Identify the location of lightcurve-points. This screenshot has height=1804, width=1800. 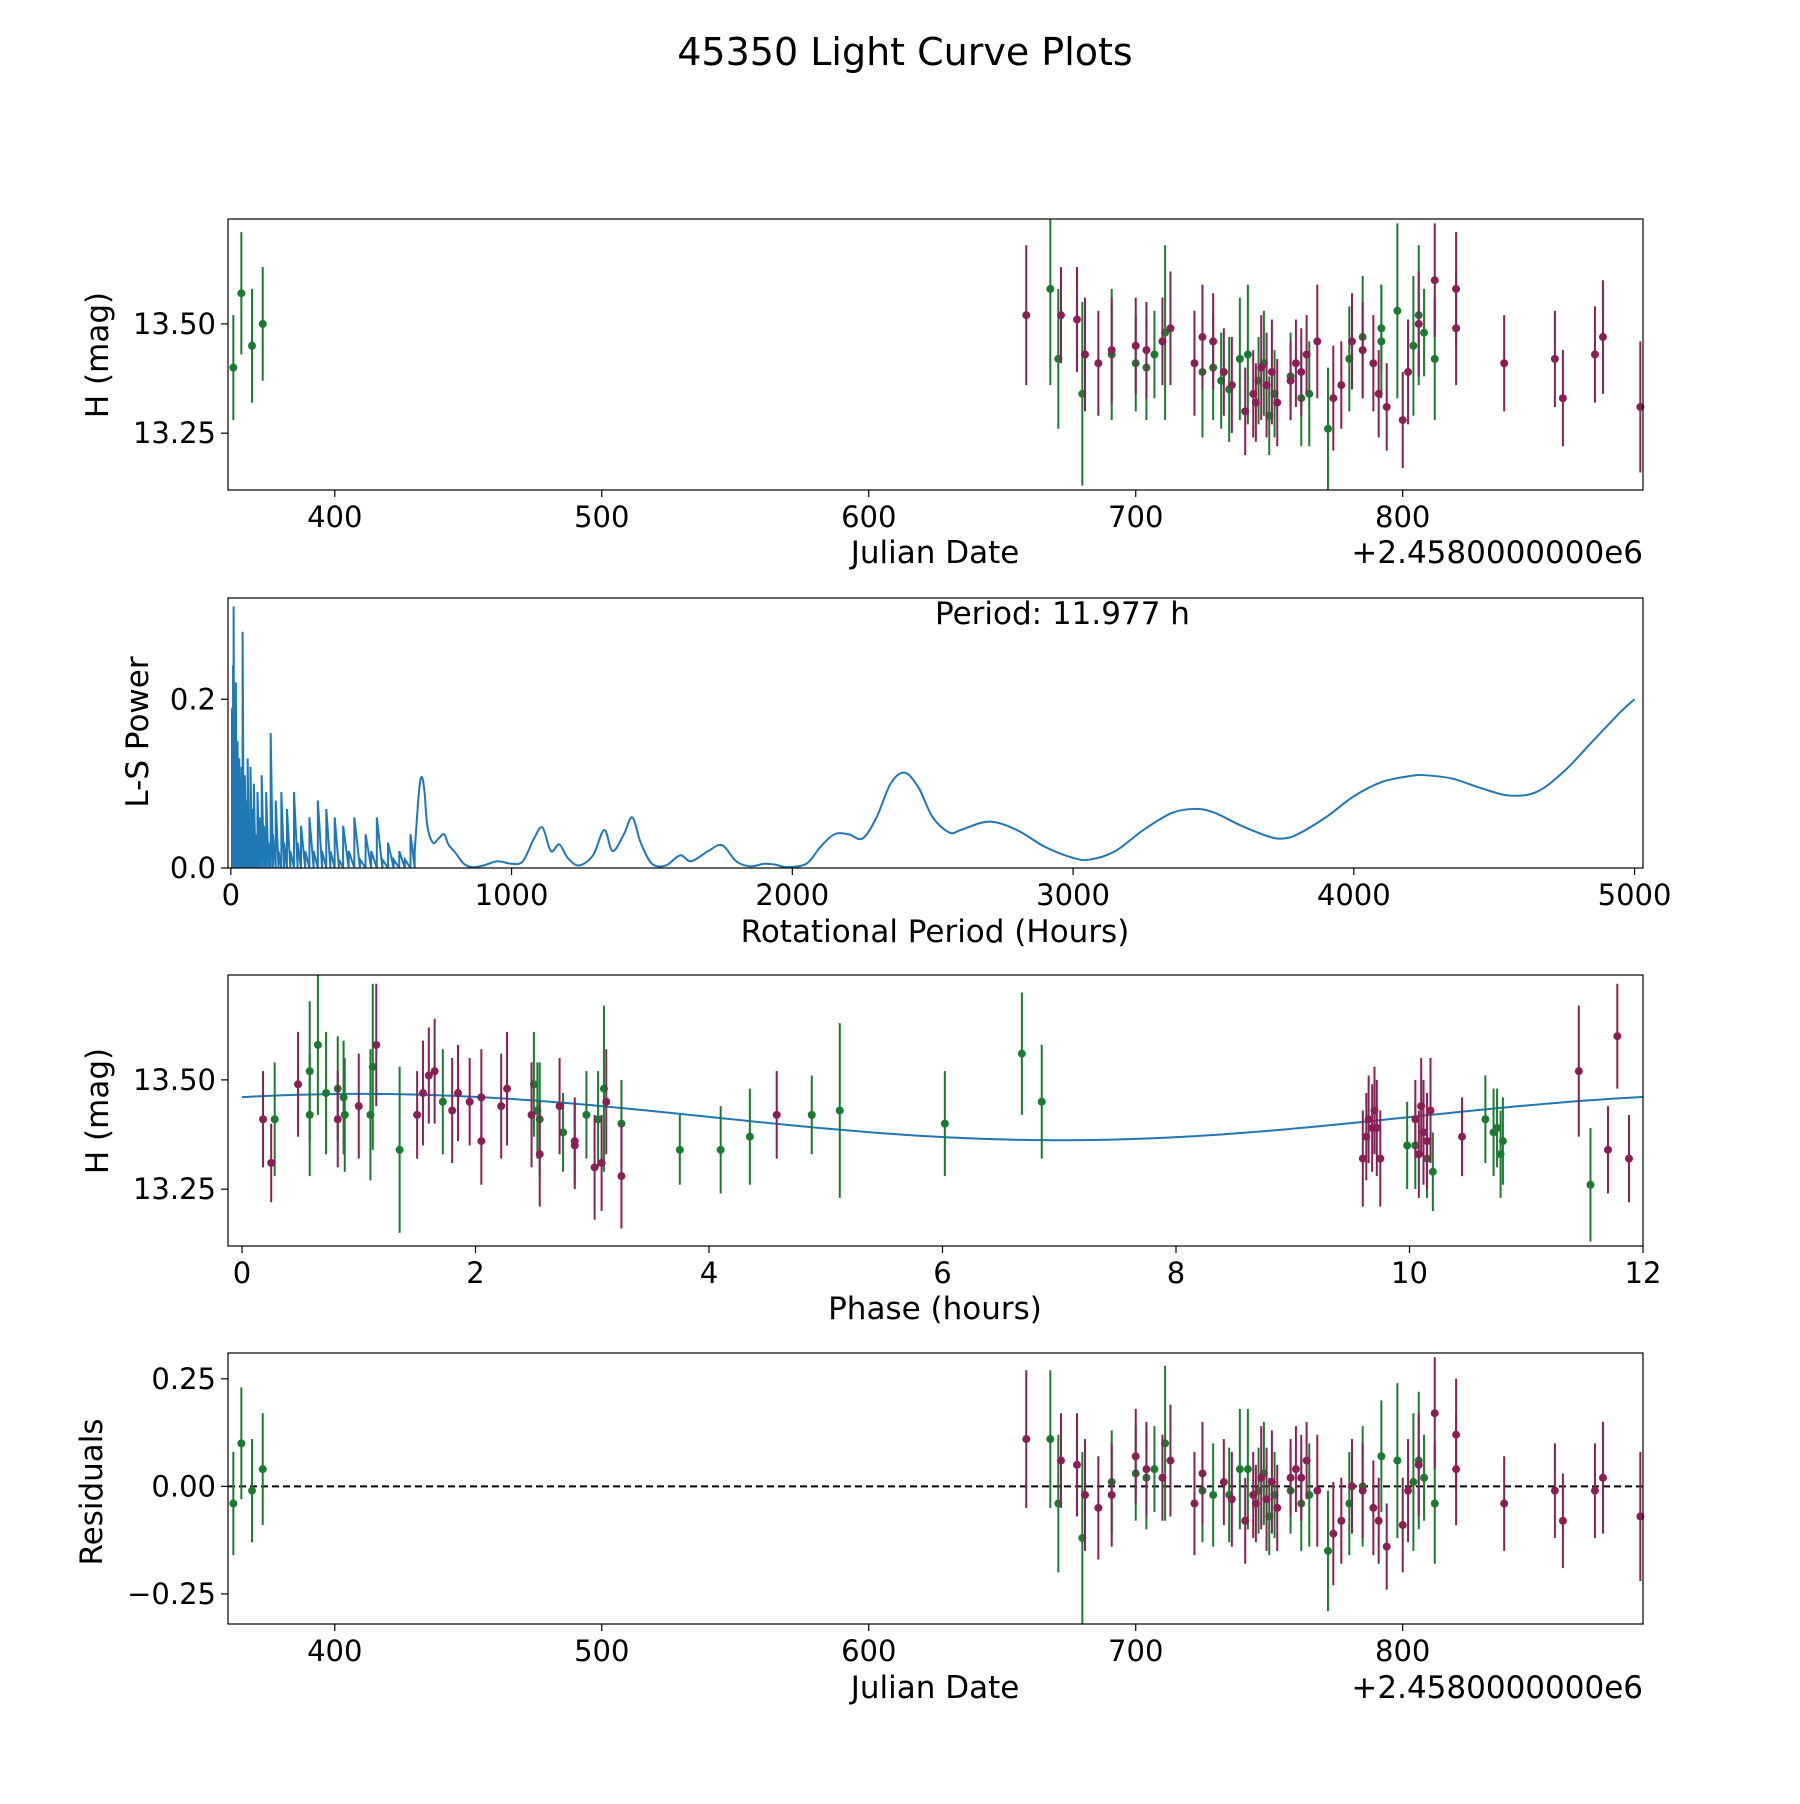
(937, 354).